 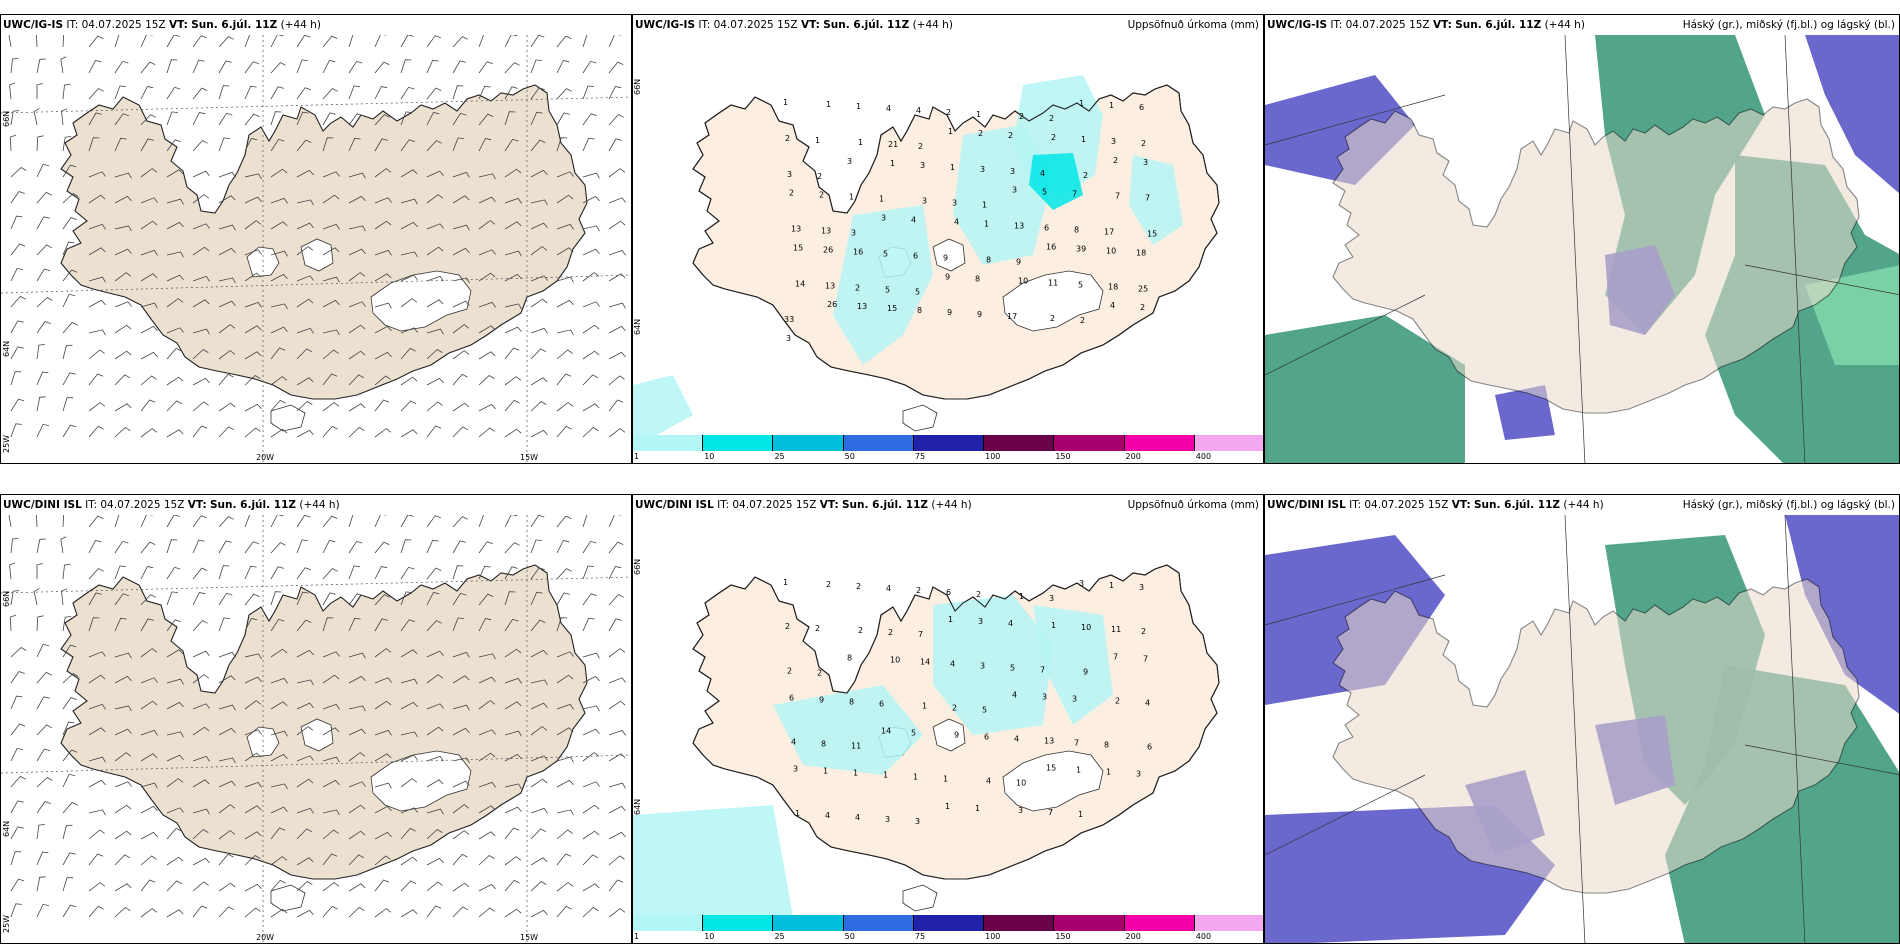 I want to click on glacier-outline, so click(x=288, y=418).